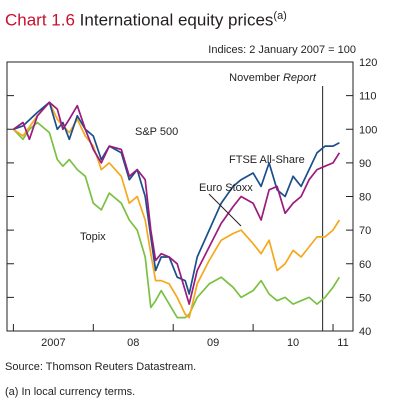  I want to click on source-note: Source: Thomson Reuters Datastream., so click(101, 367).